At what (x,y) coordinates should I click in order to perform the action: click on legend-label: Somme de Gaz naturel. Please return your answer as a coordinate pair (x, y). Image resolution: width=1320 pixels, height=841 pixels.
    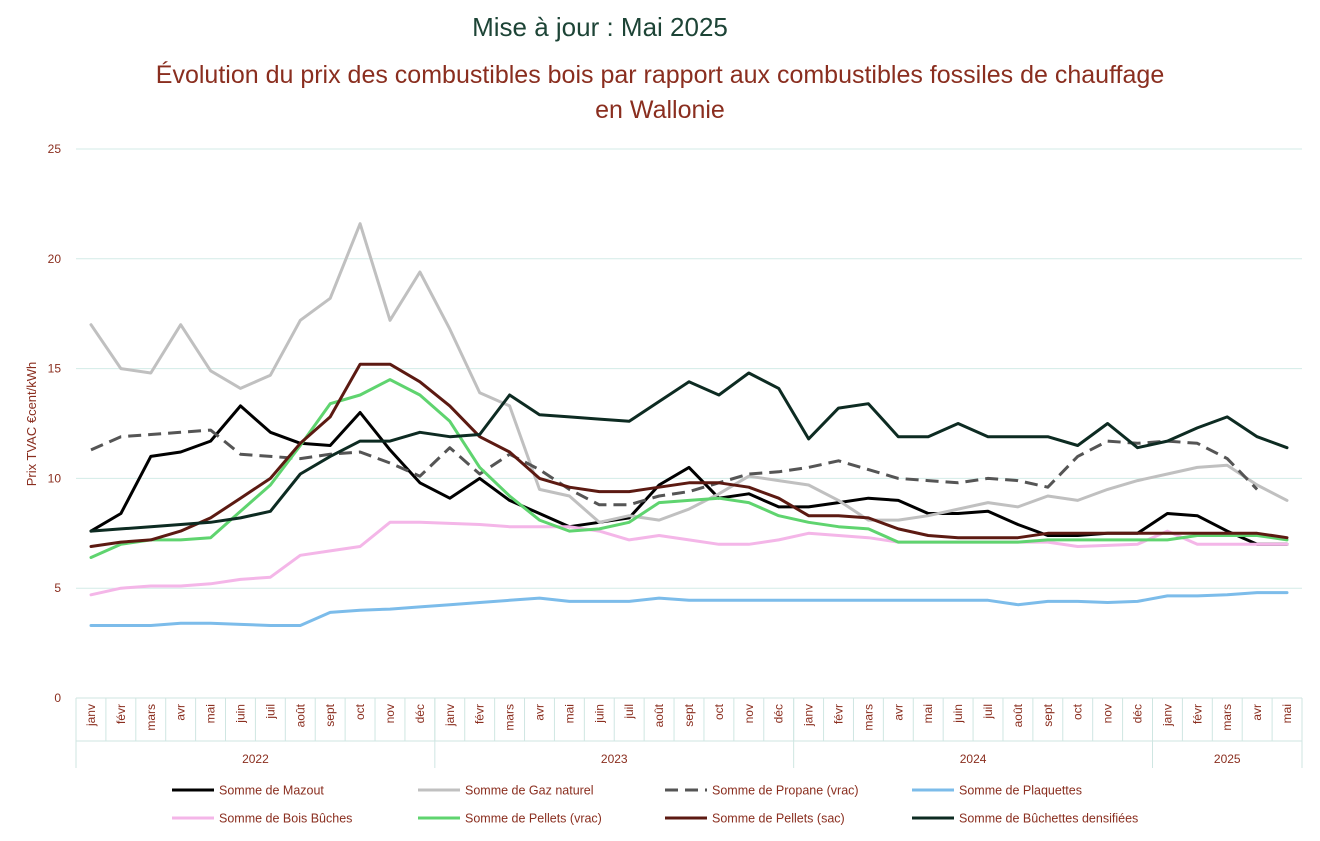
    Looking at the image, I should click on (529, 791).